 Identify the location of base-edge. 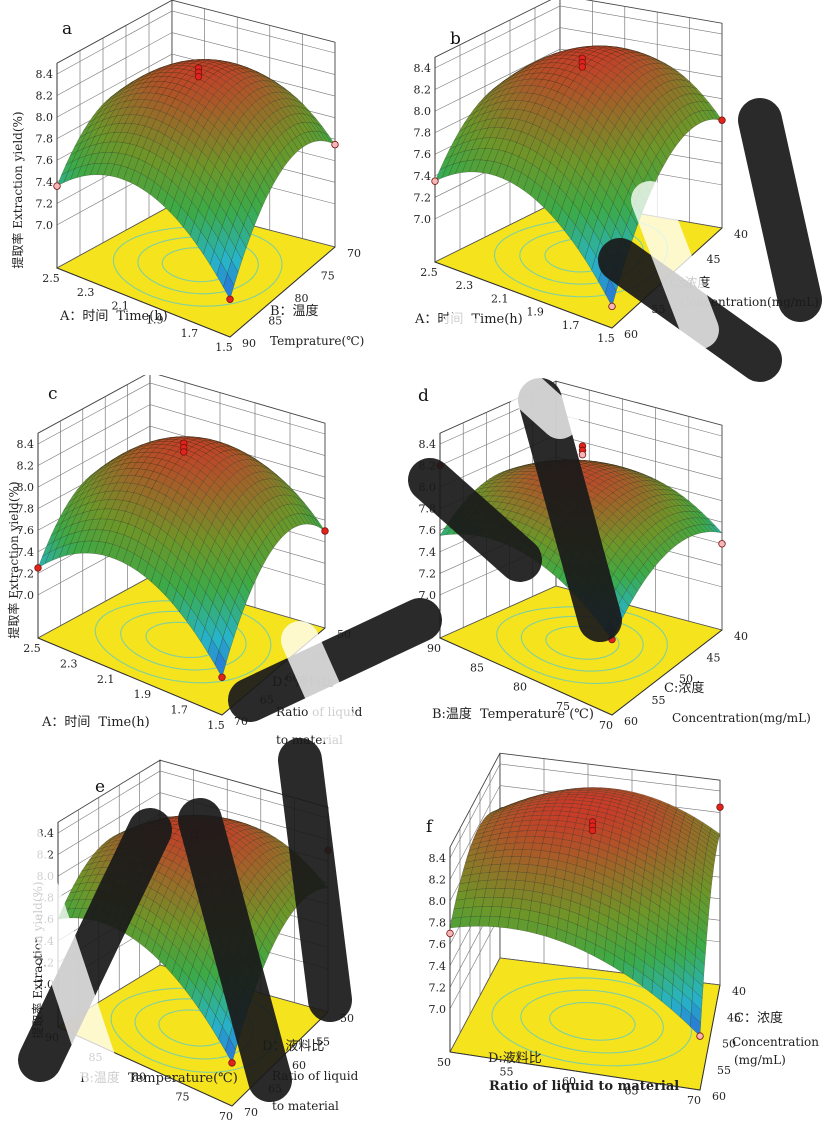
(581, 672).